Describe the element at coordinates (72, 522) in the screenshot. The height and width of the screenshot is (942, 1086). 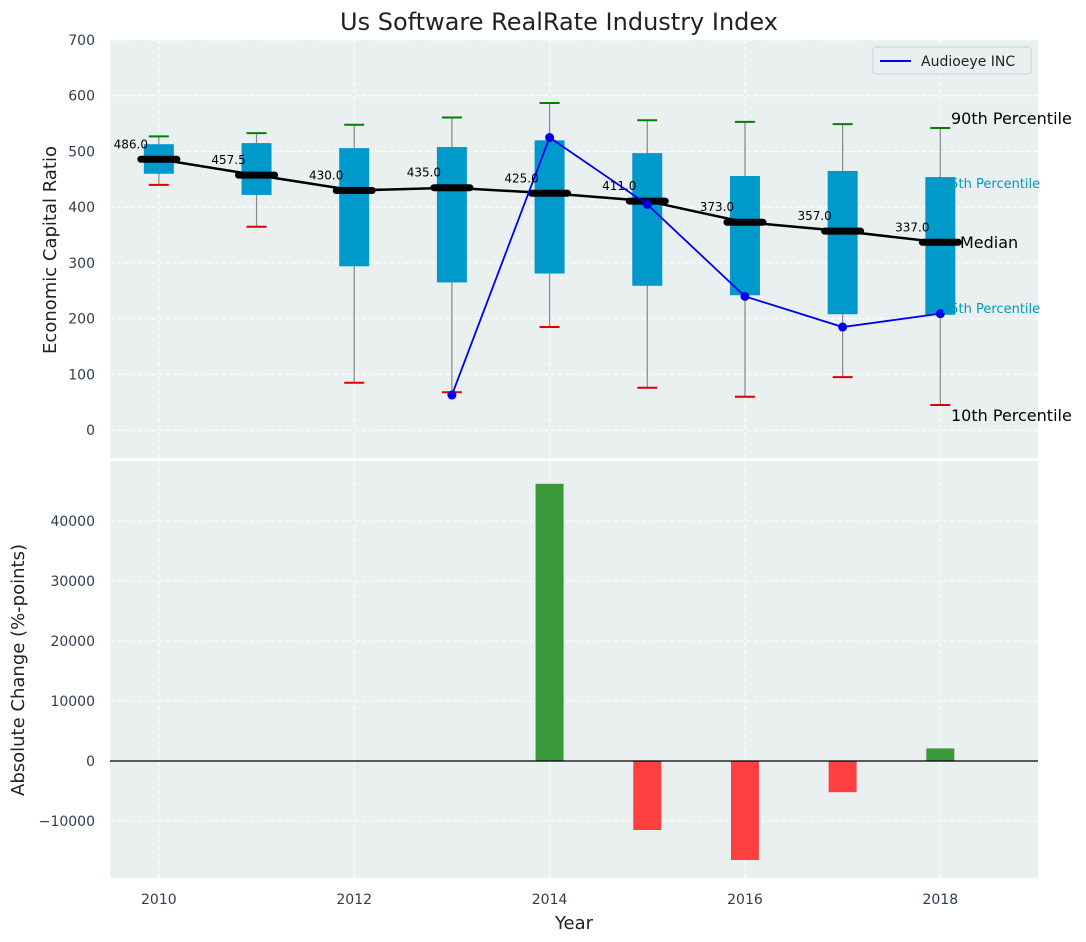
I see `bottom-y-tick-label: 40000` at that location.